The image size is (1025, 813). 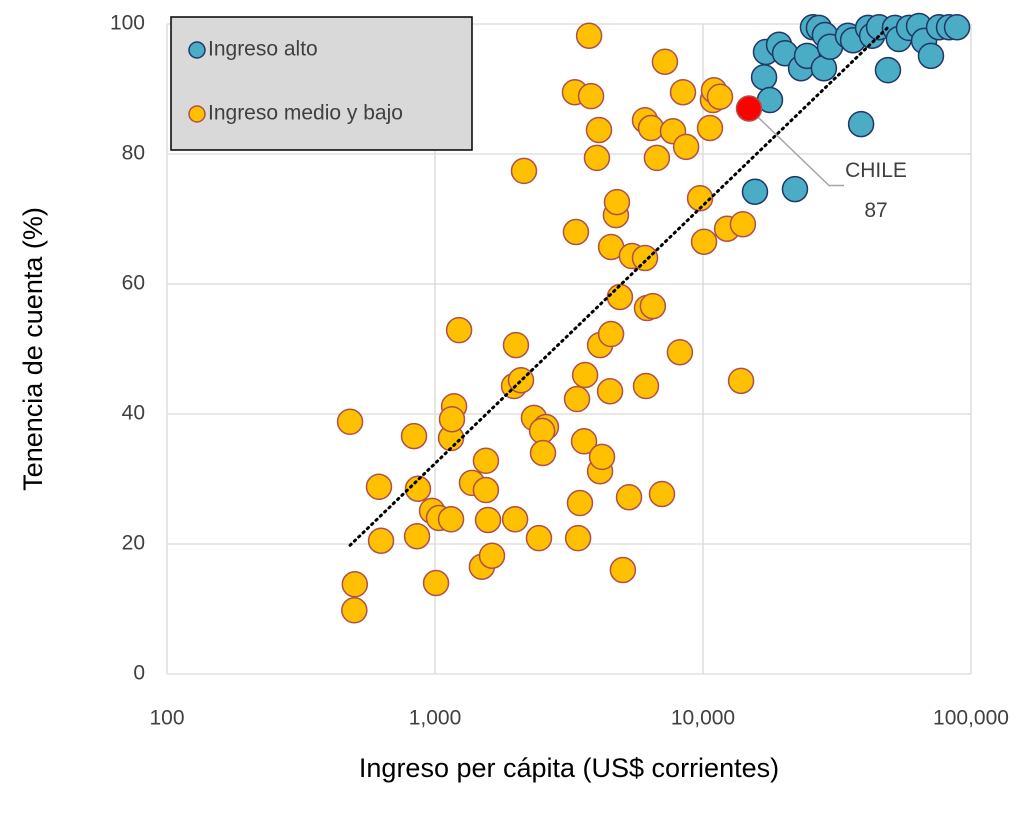 I want to click on x-tick-label: 10,000, so click(x=703, y=718).